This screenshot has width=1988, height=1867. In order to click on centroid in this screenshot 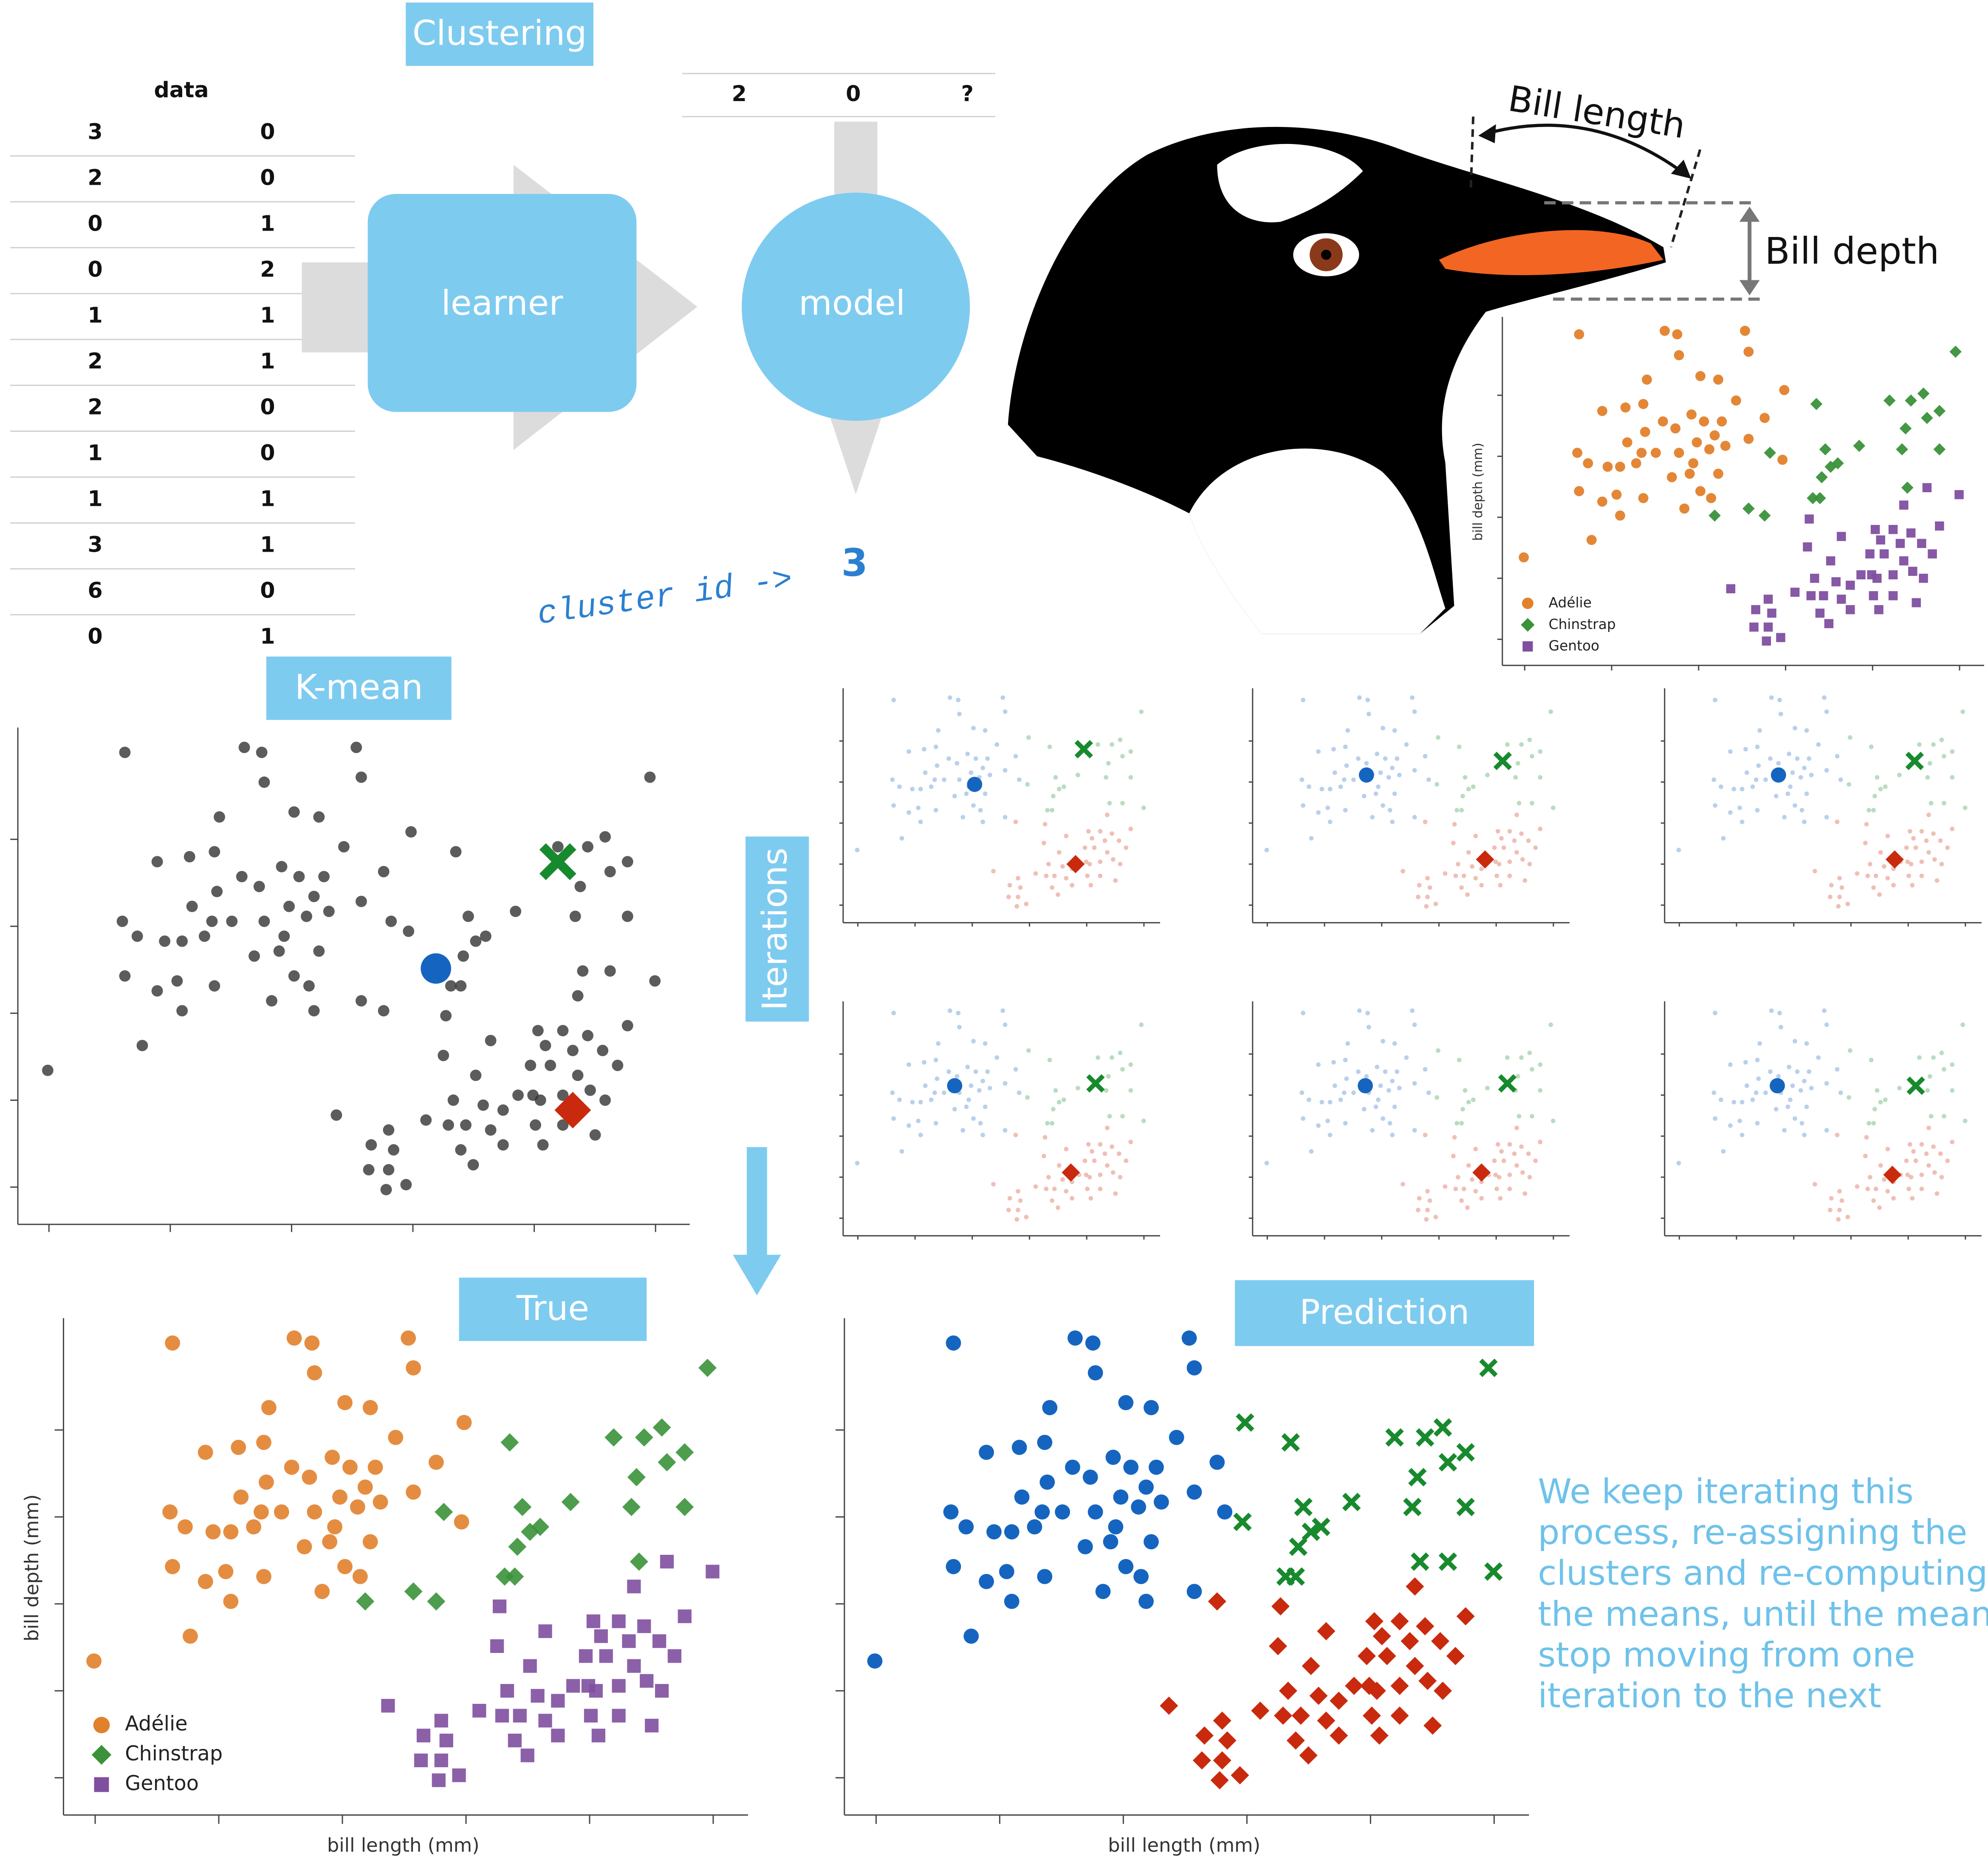, I will do `click(1777, 1086)`.